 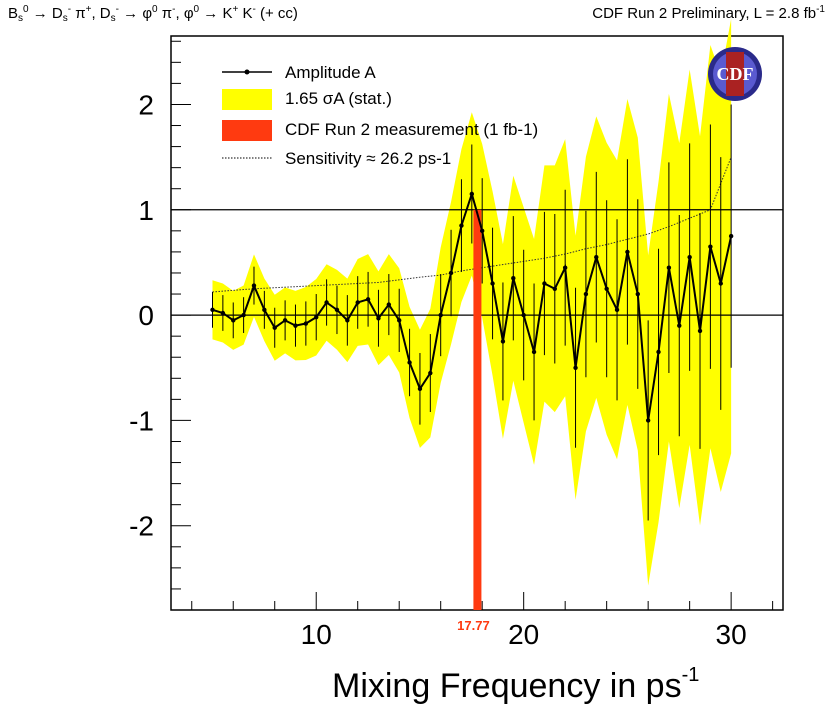 What do you see at coordinates (316, 634) in the screenshot?
I see `x-tick-label: 10` at bounding box center [316, 634].